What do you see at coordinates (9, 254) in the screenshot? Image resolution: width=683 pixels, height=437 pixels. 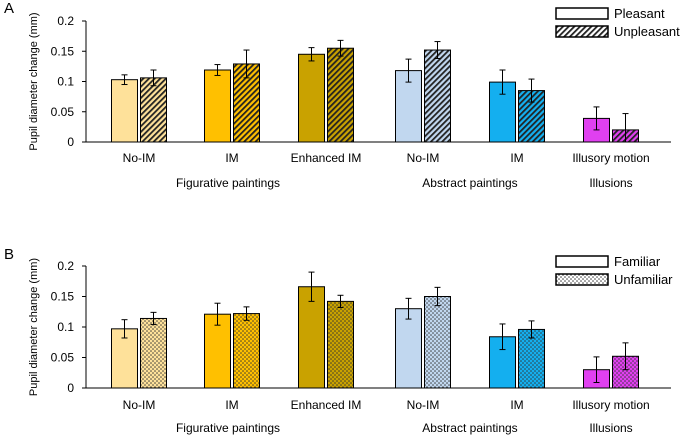 I see `panel-label: B` at bounding box center [9, 254].